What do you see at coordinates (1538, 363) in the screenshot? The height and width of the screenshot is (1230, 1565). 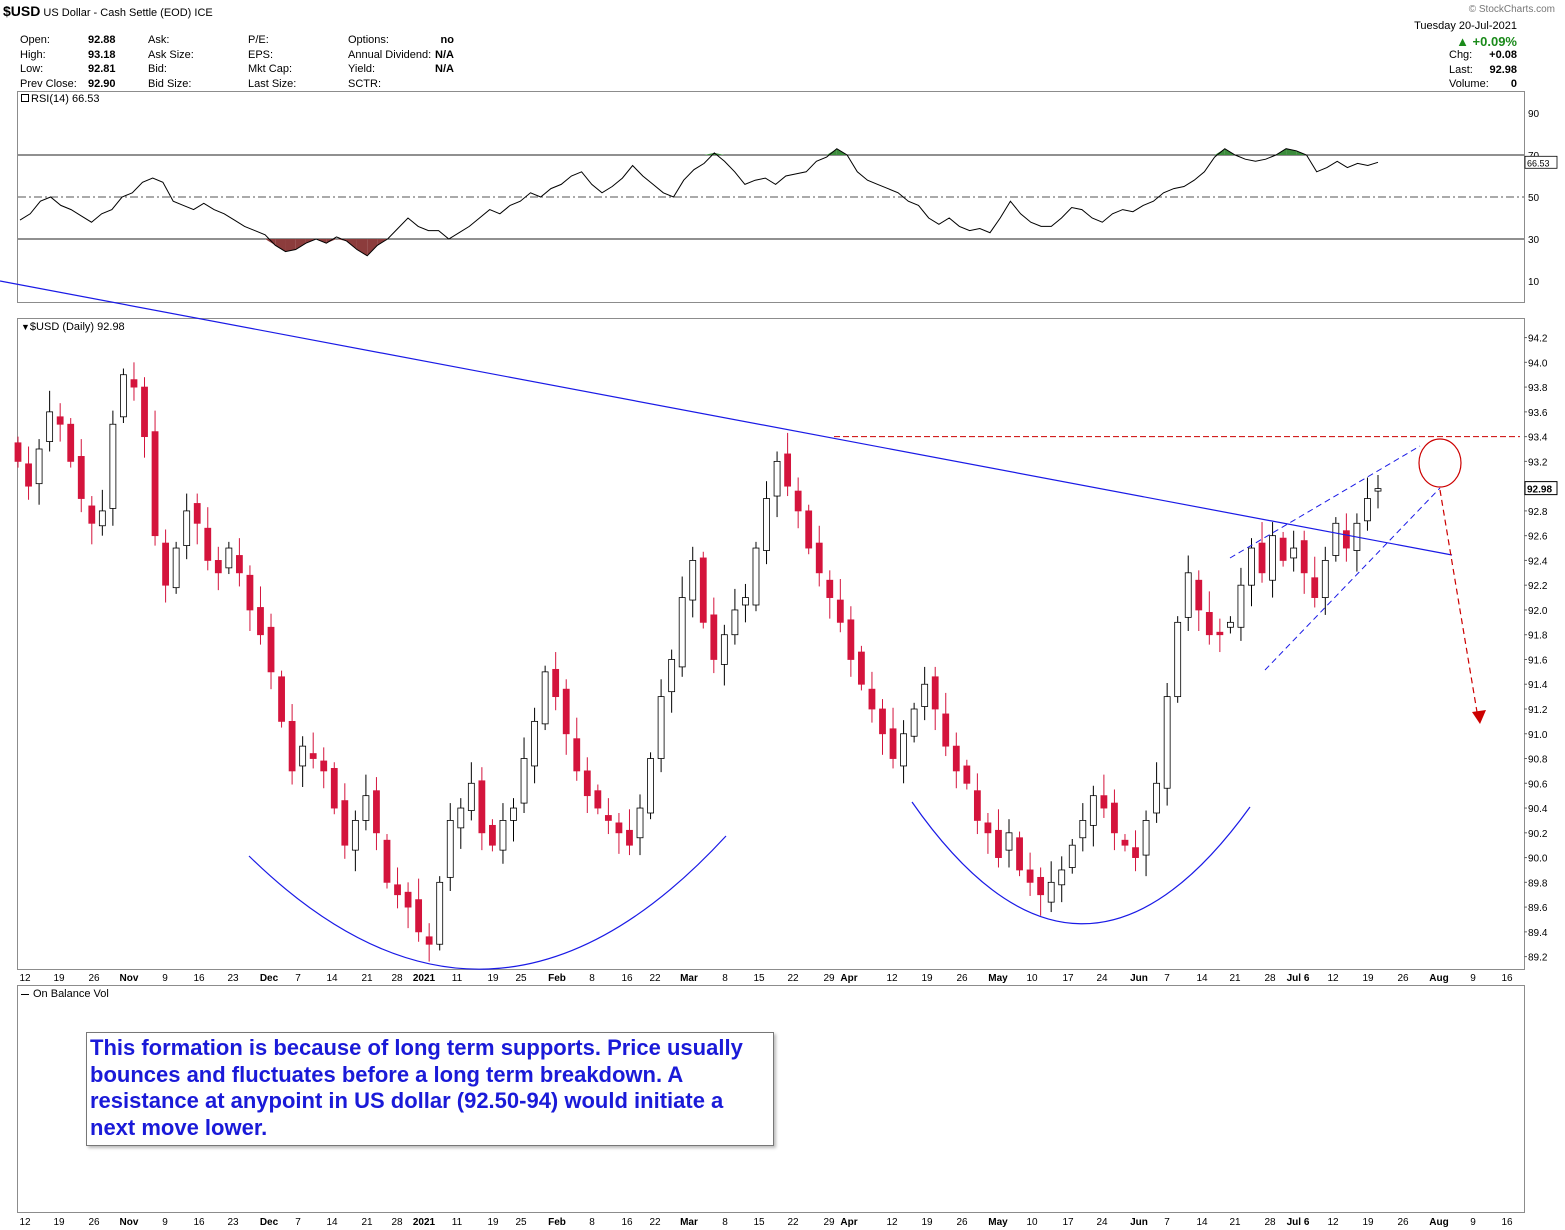 I see `price-ytick-label: 94.0` at bounding box center [1538, 363].